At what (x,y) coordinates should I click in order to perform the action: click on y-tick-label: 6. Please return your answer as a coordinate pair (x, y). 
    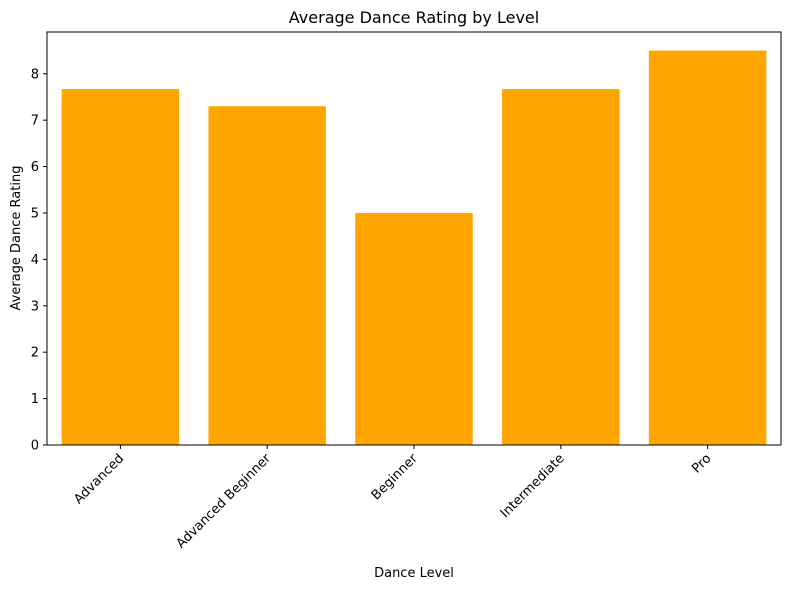
    Looking at the image, I should click on (35, 167).